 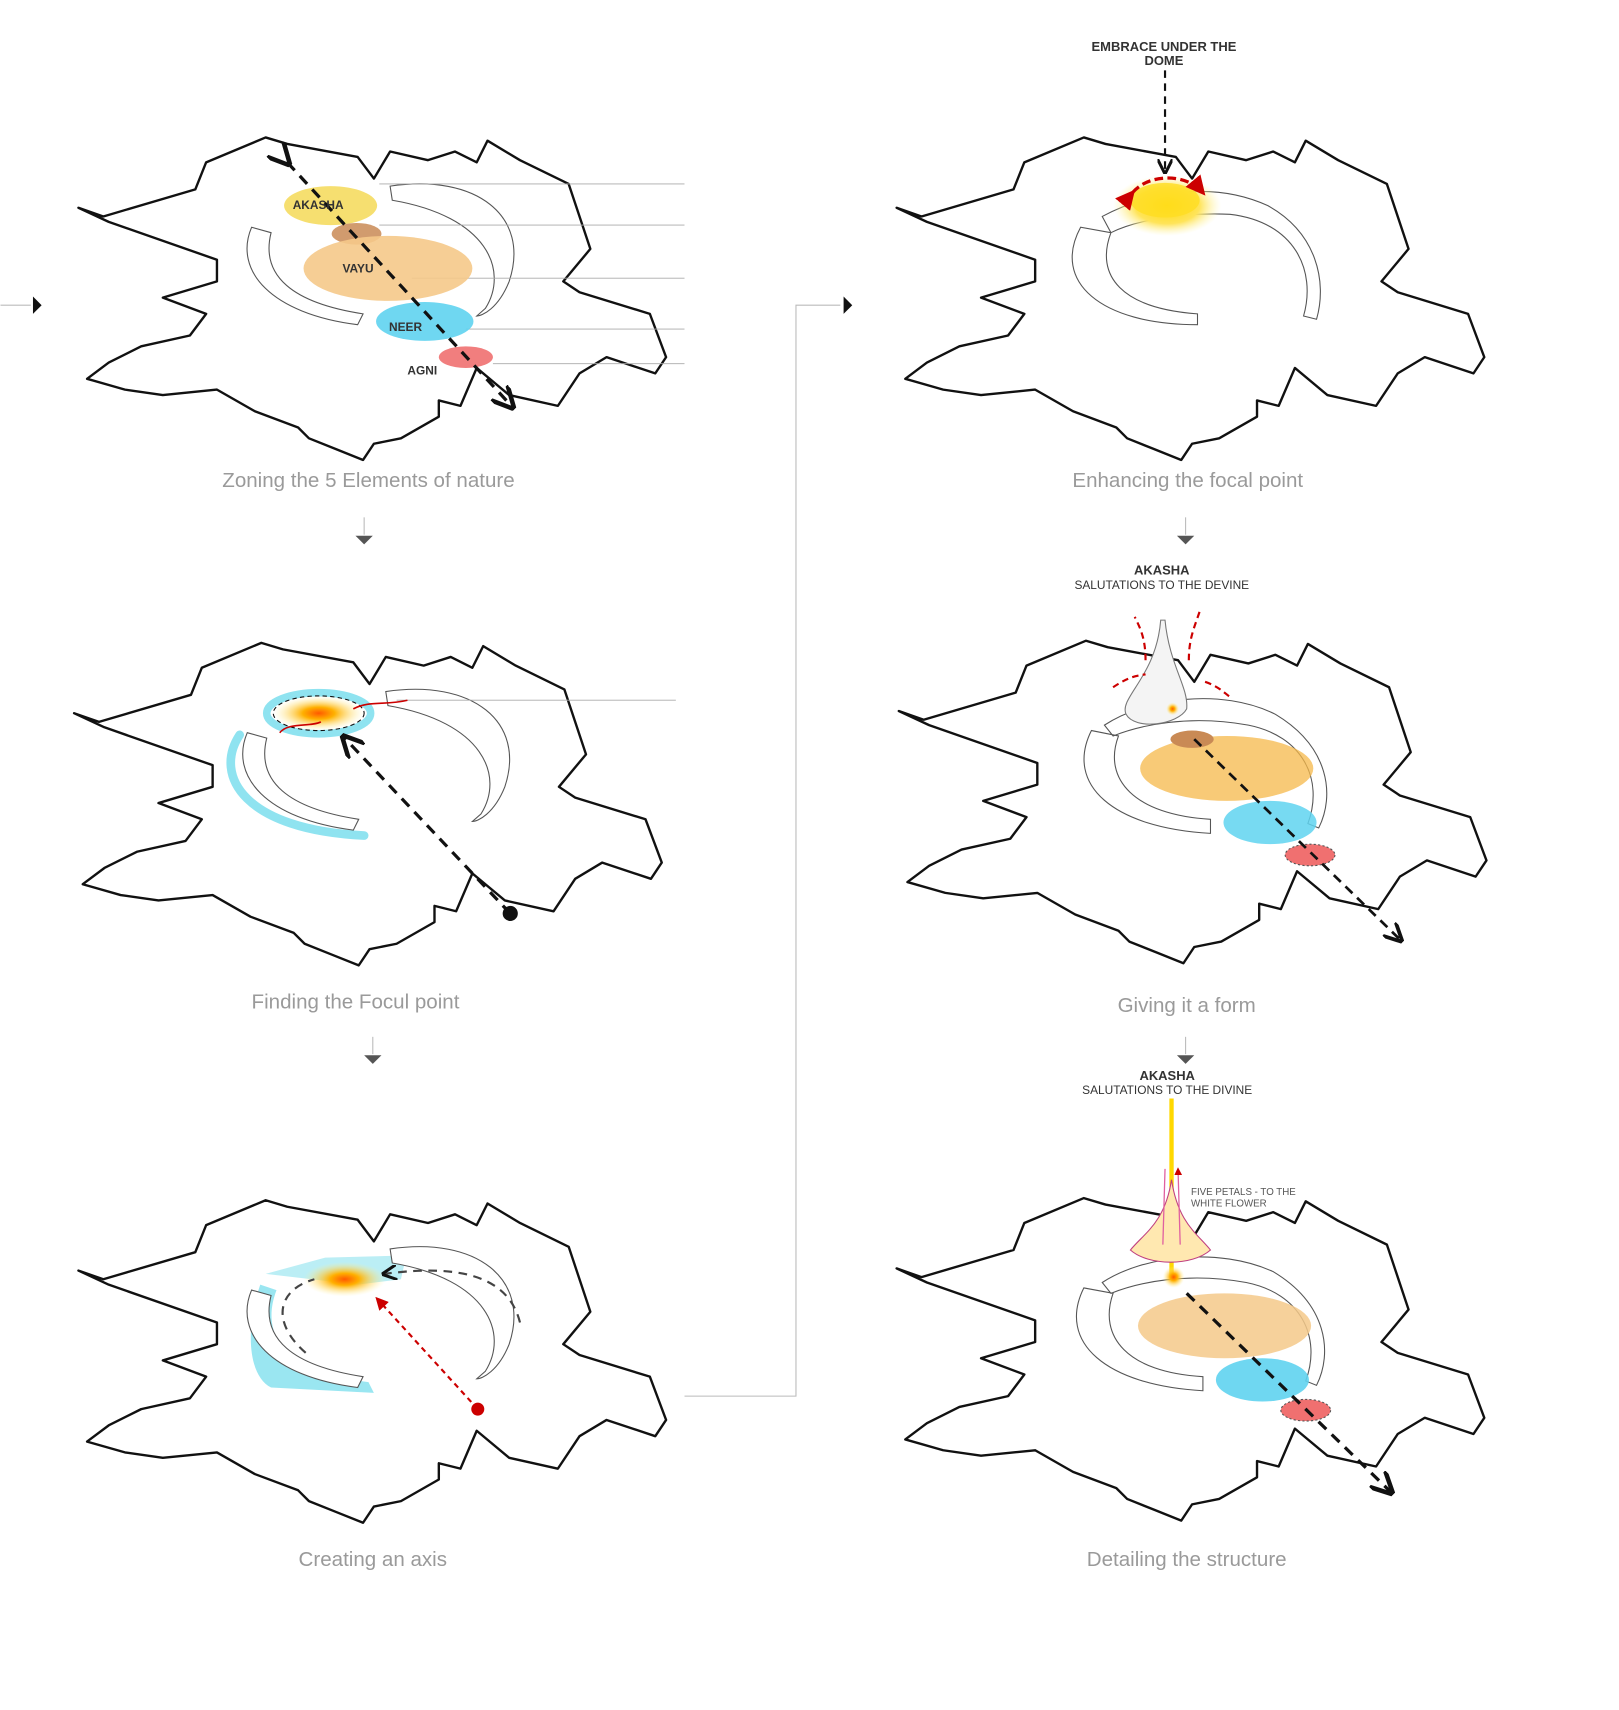 I want to click on element-label: NEER, so click(x=405, y=327).